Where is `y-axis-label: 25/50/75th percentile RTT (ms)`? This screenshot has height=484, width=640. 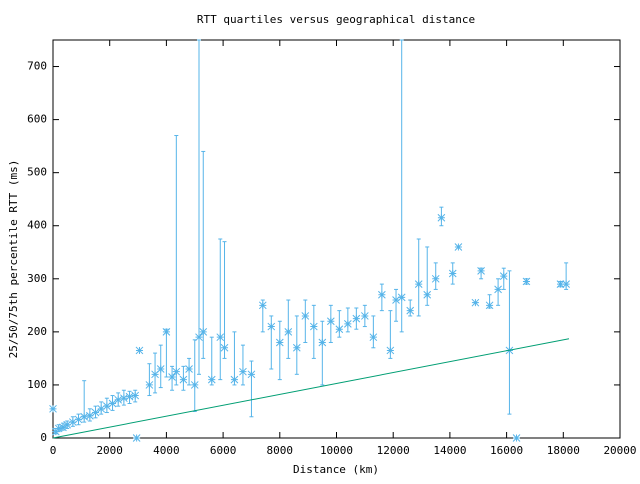
y-axis-label: 25/50/75th percentile RTT (ms) is located at coordinates (13, 259).